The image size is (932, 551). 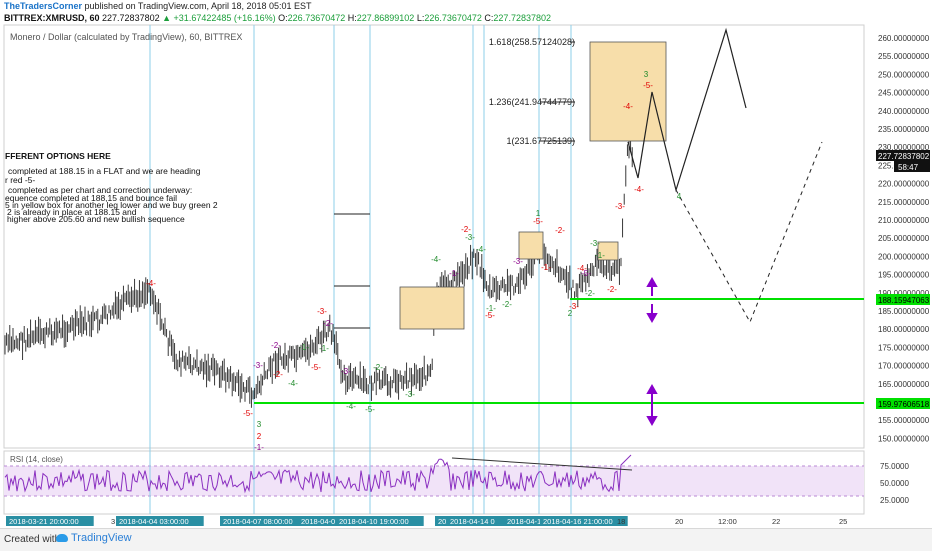 What do you see at coordinates (904, 38) in the screenshot?
I see `price-tick: 260.00000000` at bounding box center [904, 38].